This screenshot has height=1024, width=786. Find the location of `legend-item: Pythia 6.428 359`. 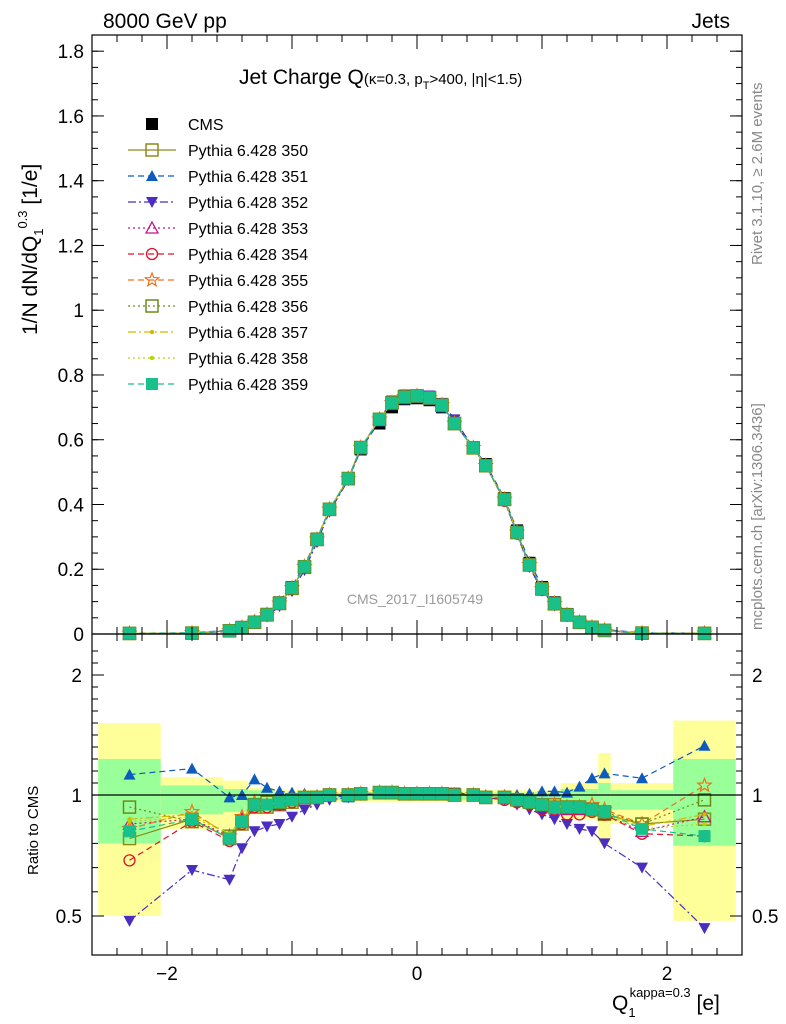

legend-item: Pythia 6.428 359 is located at coordinates (218, 385).